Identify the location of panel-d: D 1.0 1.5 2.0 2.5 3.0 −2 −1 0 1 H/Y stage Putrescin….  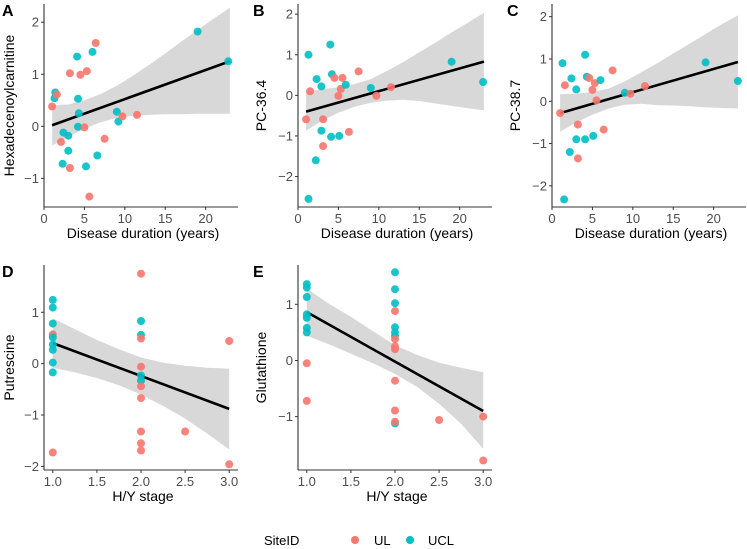
(119, 384).